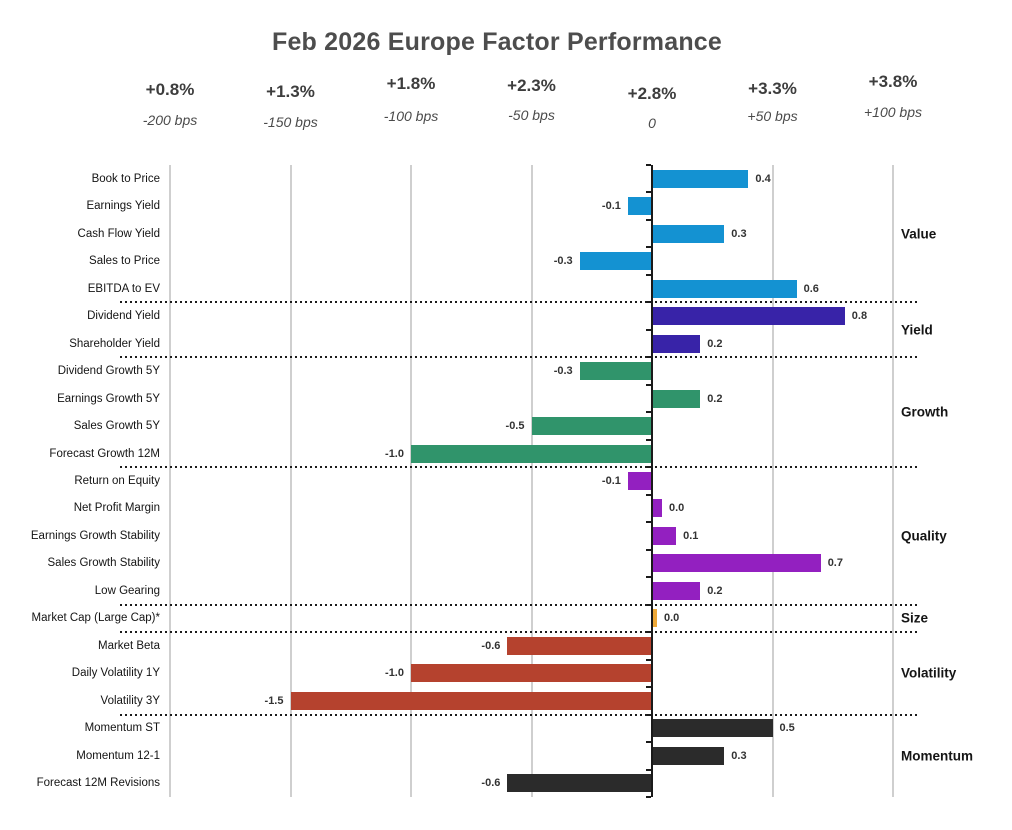  Describe the element at coordinates (124, 261) in the screenshot. I see `factor-label: Sales to Price` at that location.